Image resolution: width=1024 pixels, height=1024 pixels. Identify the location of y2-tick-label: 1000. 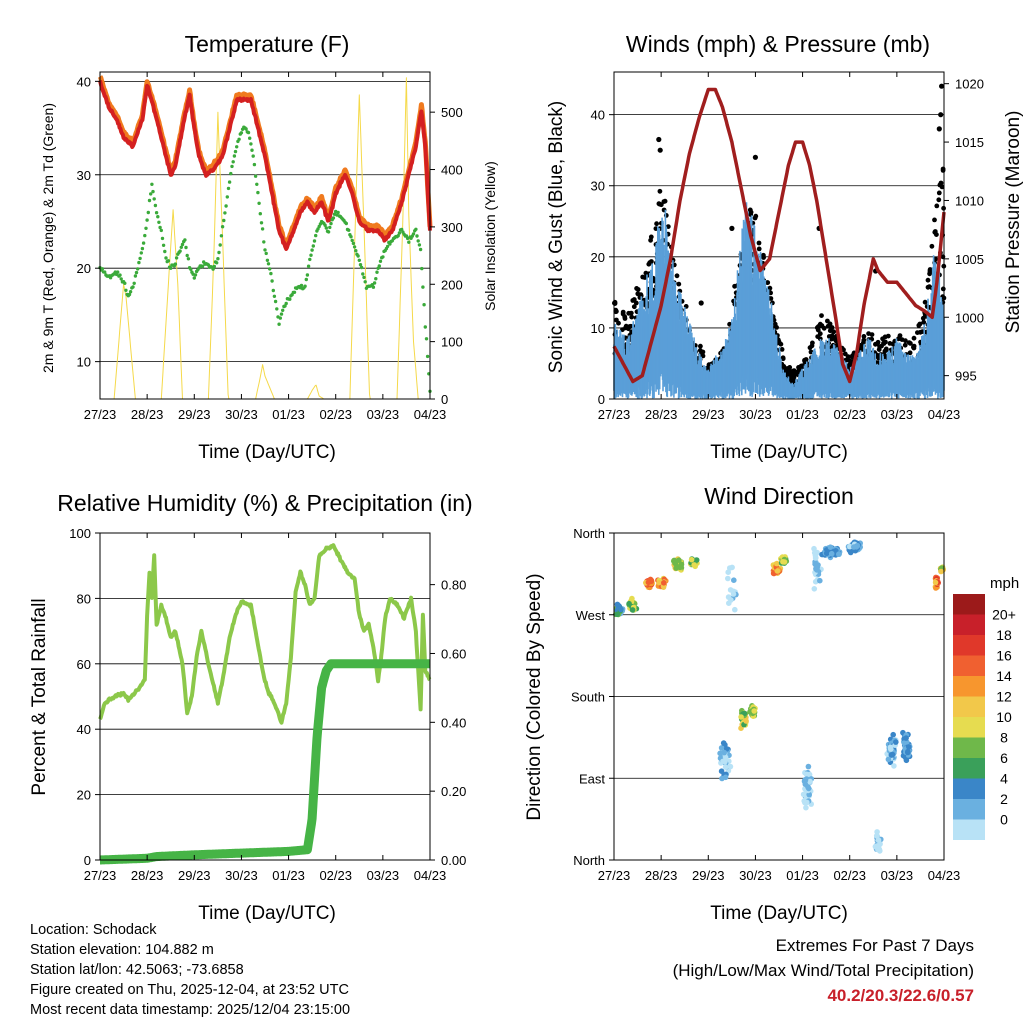
(969, 317).